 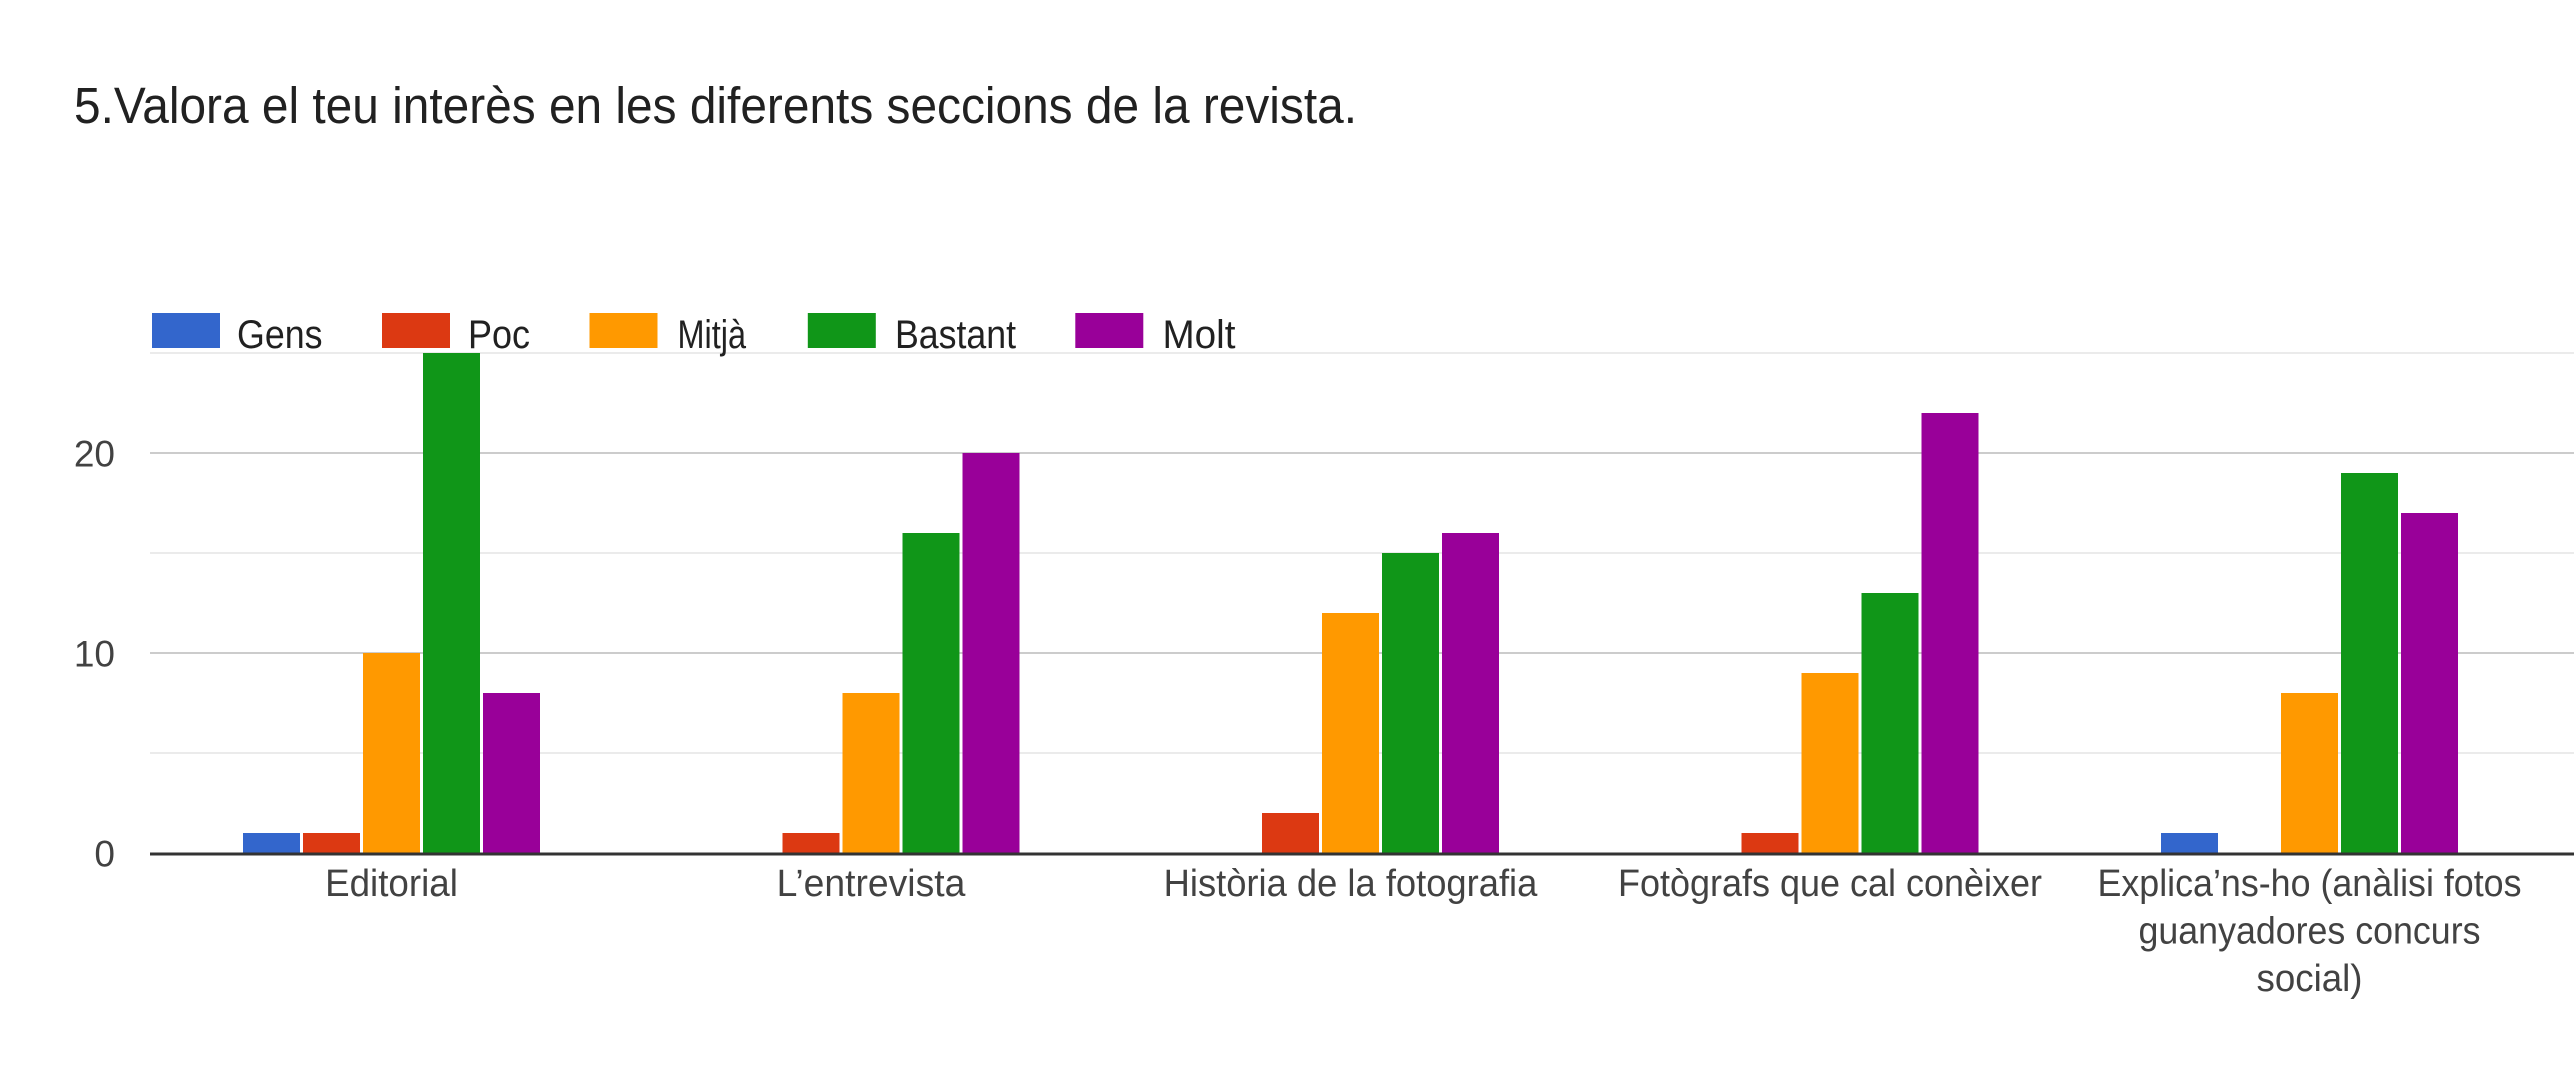 I want to click on svg-text: guanyadores concurs, so click(x=2310, y=932).